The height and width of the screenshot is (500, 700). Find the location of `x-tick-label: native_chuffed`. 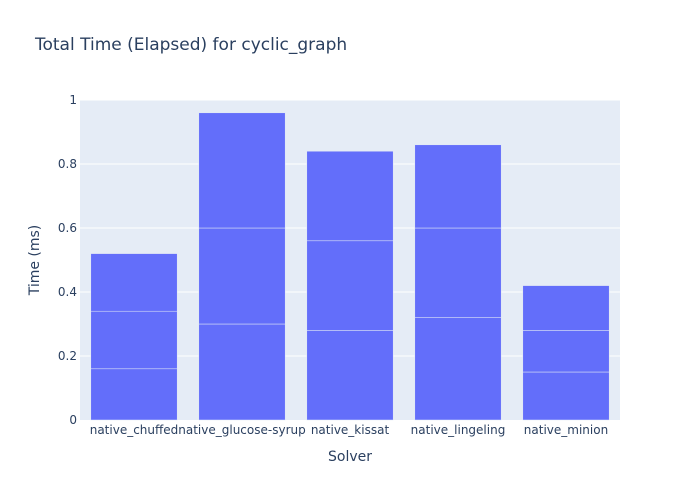

x-tick-label: native_chuffed is located at coordinates (134, 430).